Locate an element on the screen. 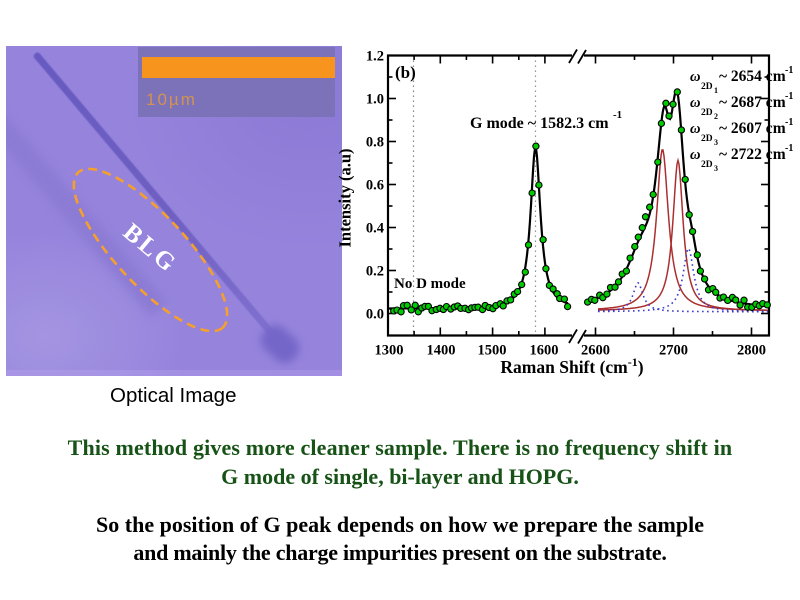 The height and width of the screenshot is (600, 800). svg-text: ~ 2687 cm is located at coordinates (752, 102).